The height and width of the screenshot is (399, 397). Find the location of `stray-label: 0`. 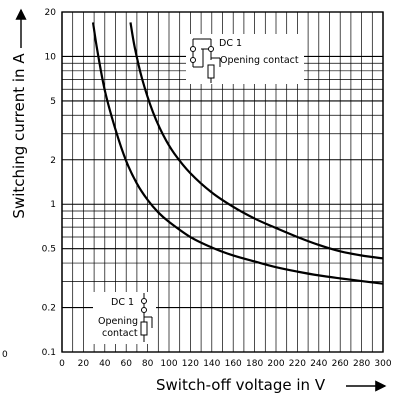

stray-label: 0 is located at coordinates (5, 355).